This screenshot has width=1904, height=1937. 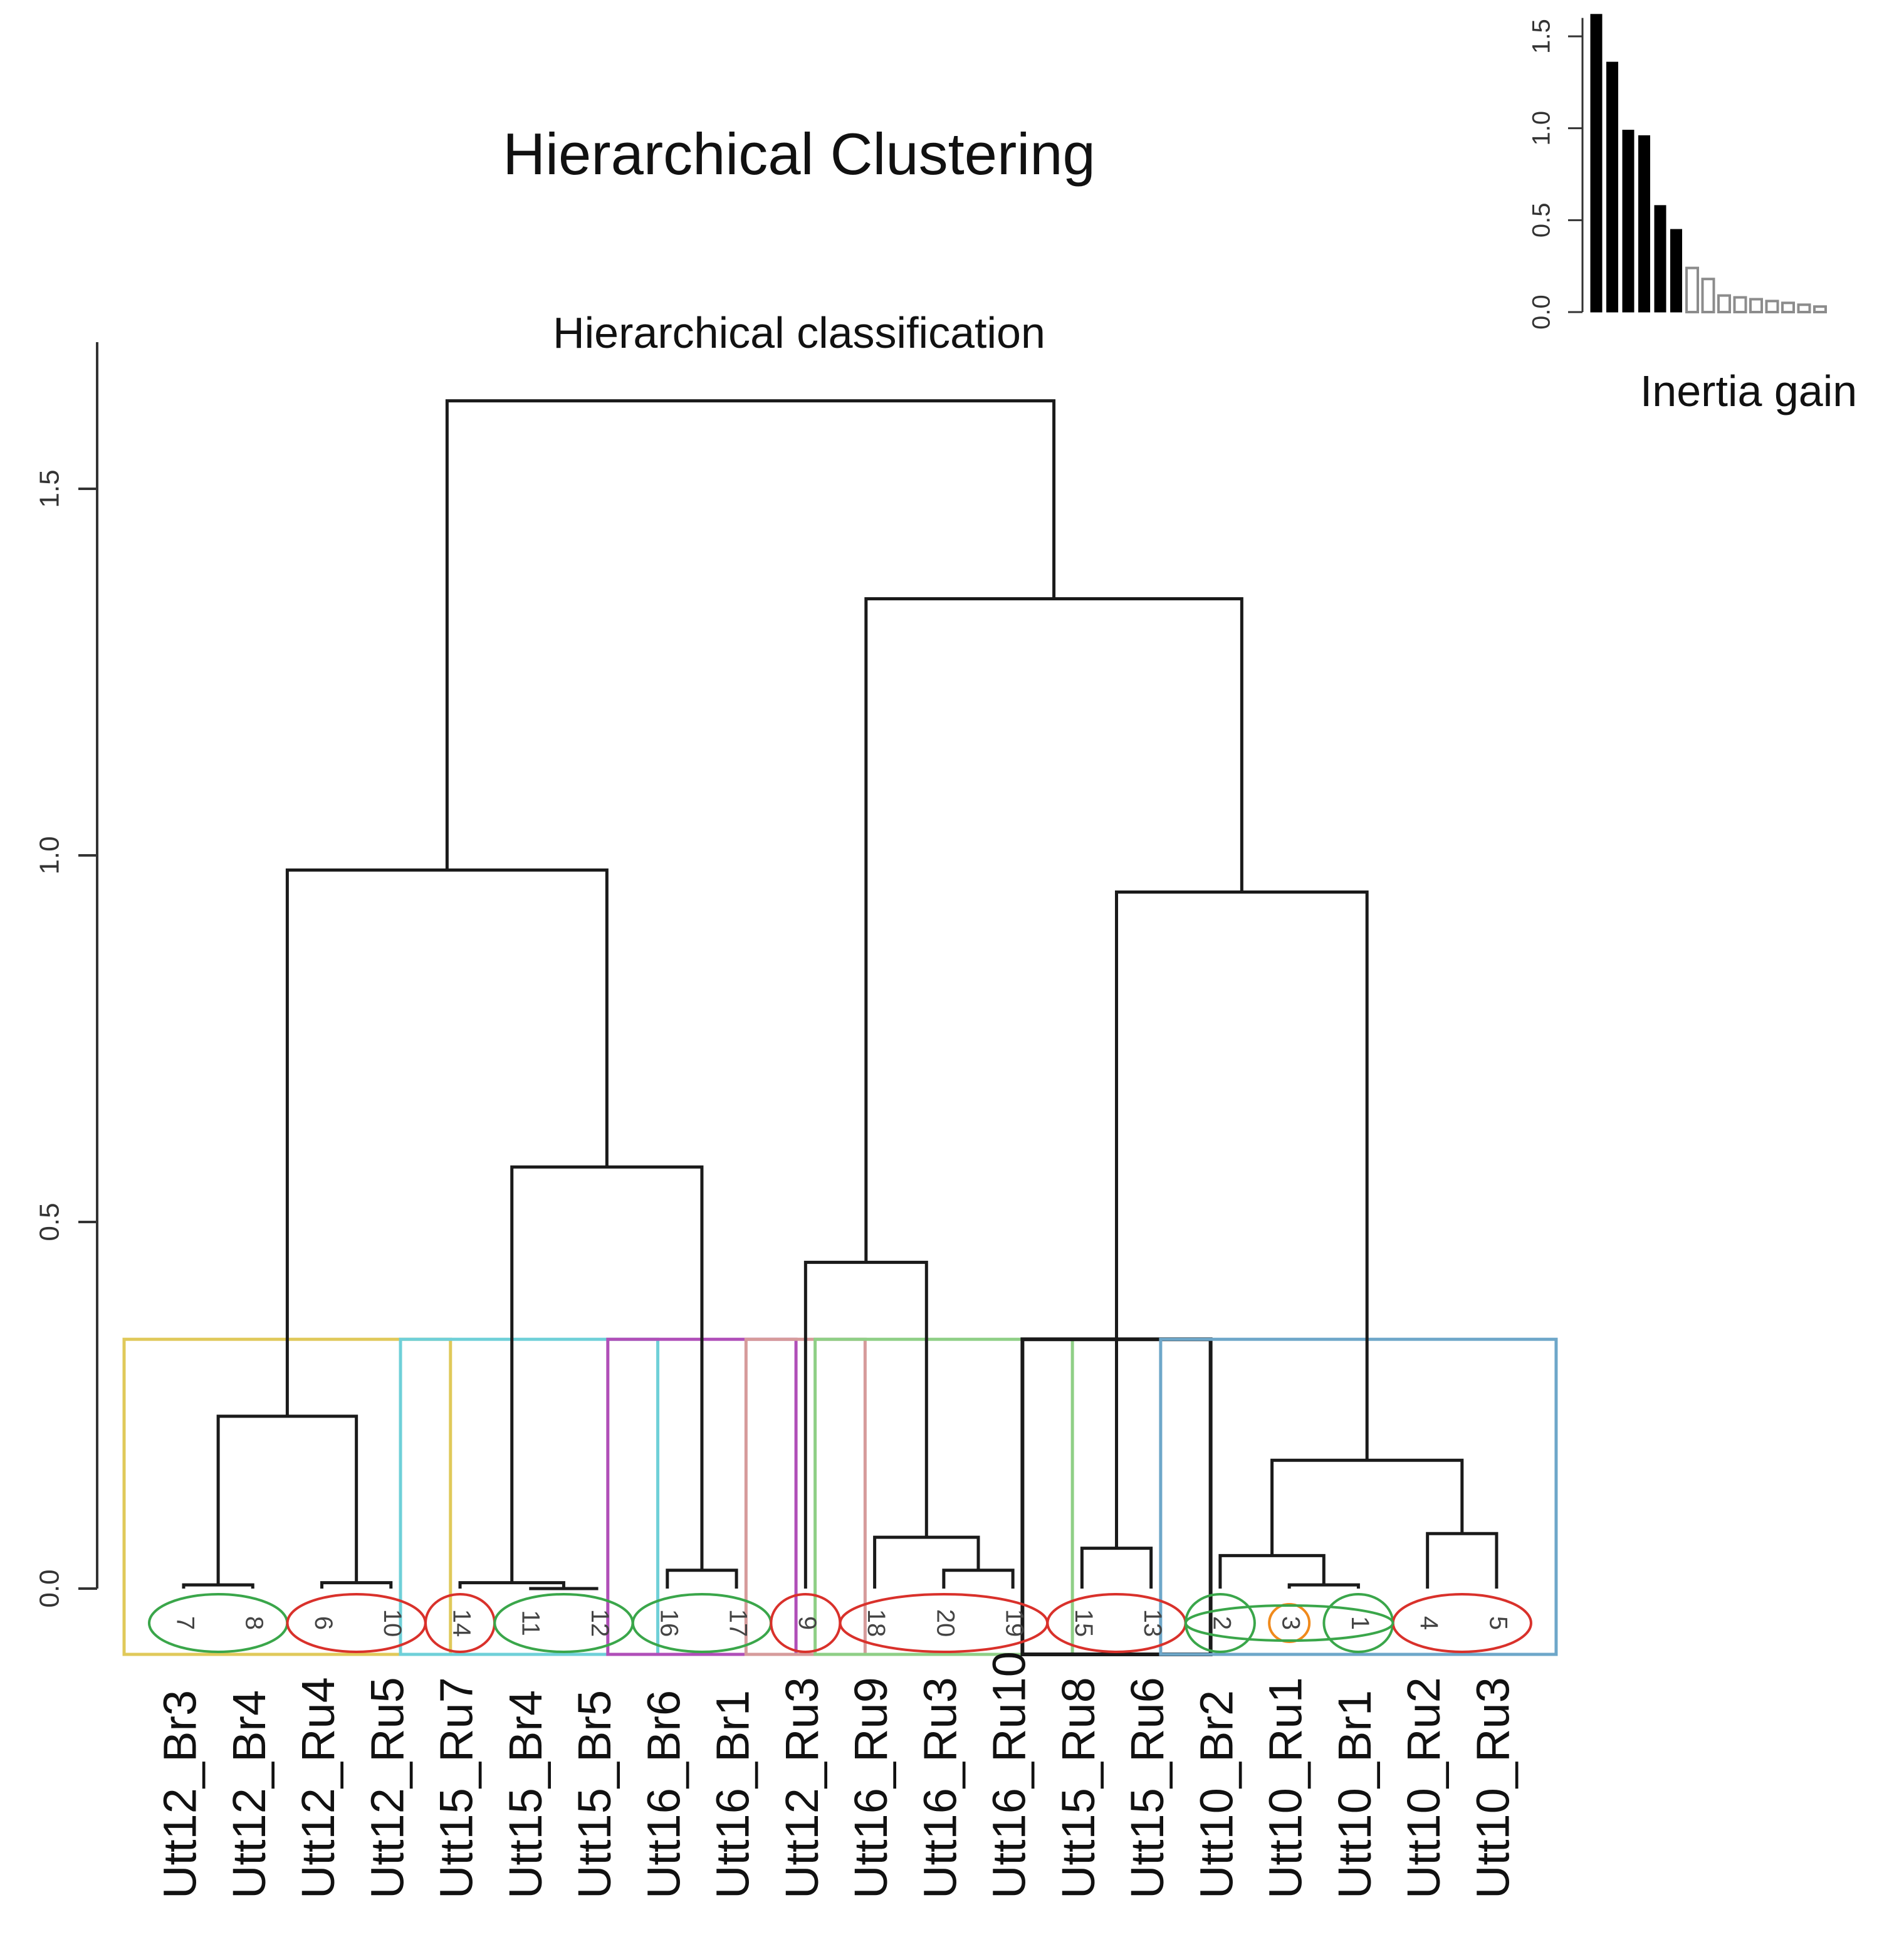 I want to click on leaf-ellipses, so click(x=840, y=1623).